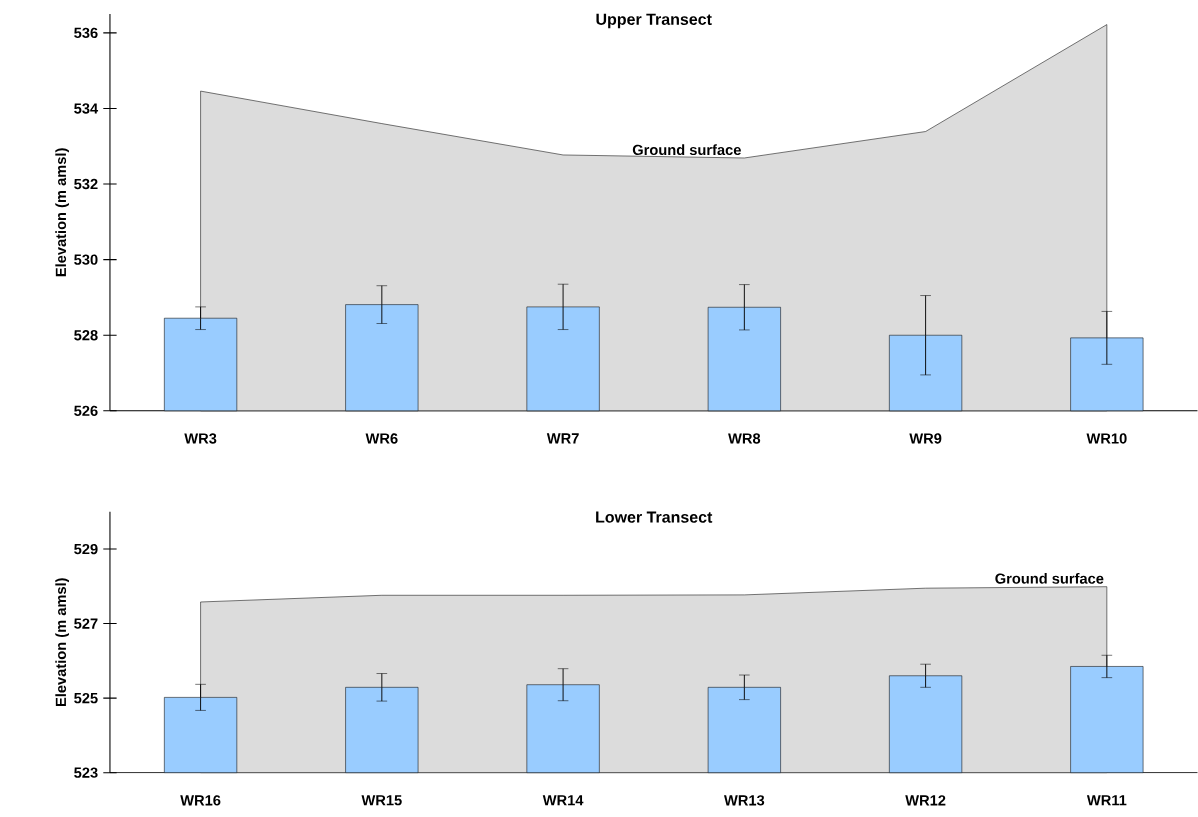 The image size is (1198, 817). What do you see at coordinates (200, 800) in the screenshot?
I see `x-tick-label: WR16` at bounding box center [200, 800].